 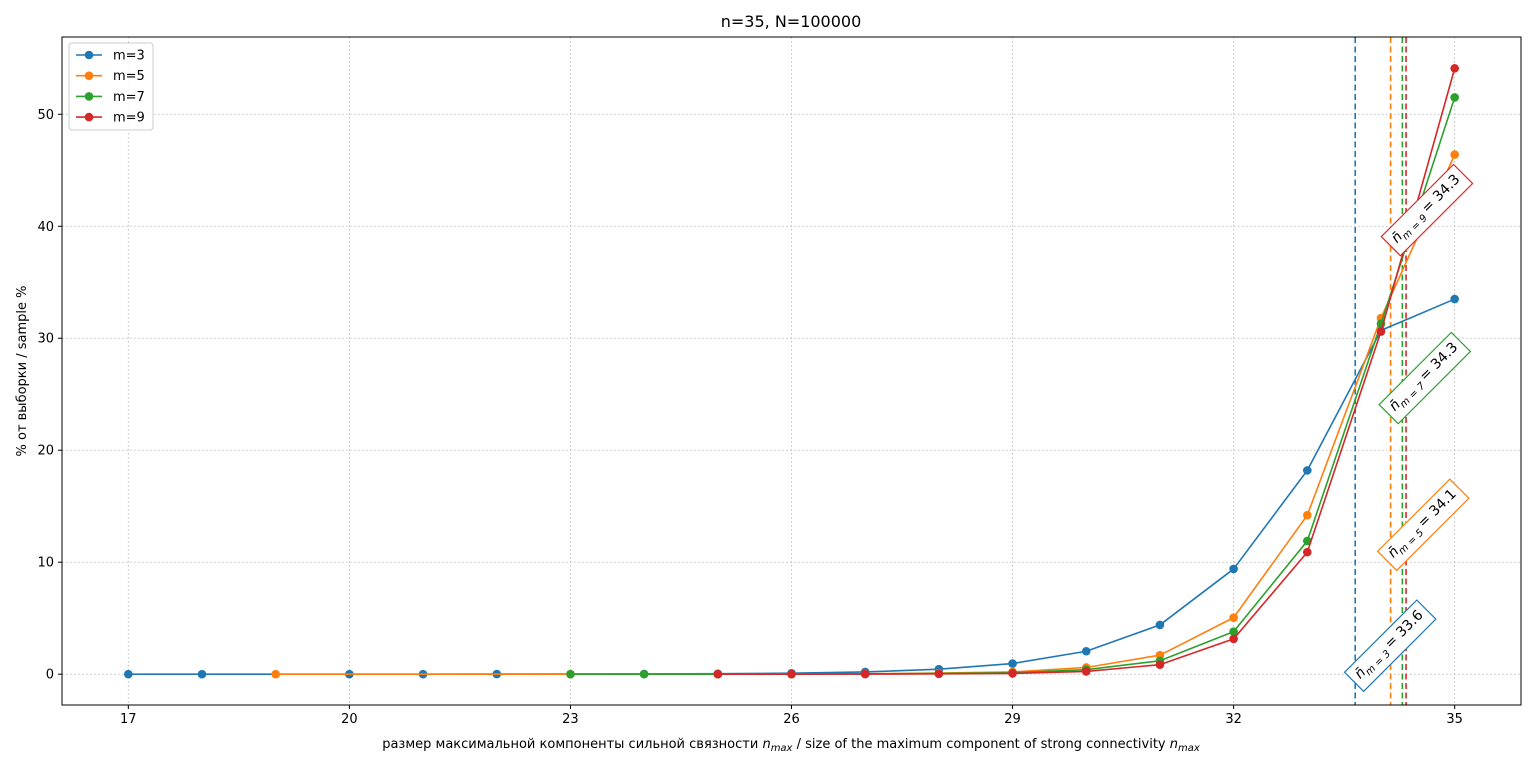 I want to click on legend-item: m=7, so click(x=110, y=97).